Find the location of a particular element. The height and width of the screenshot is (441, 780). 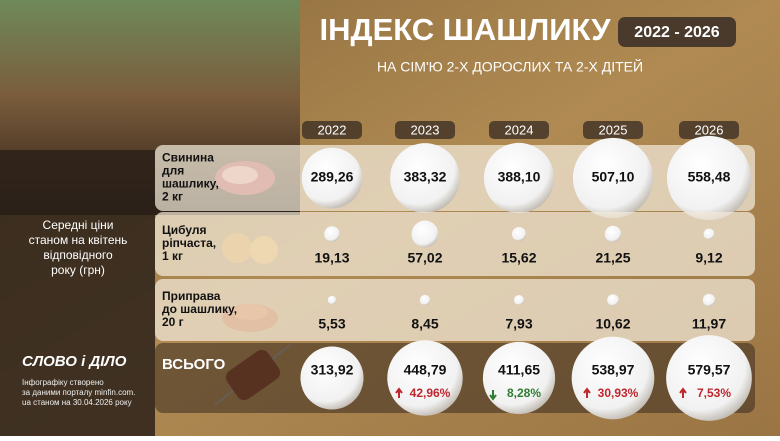

total-value: 448,79 is located at coordinates (425, 370).